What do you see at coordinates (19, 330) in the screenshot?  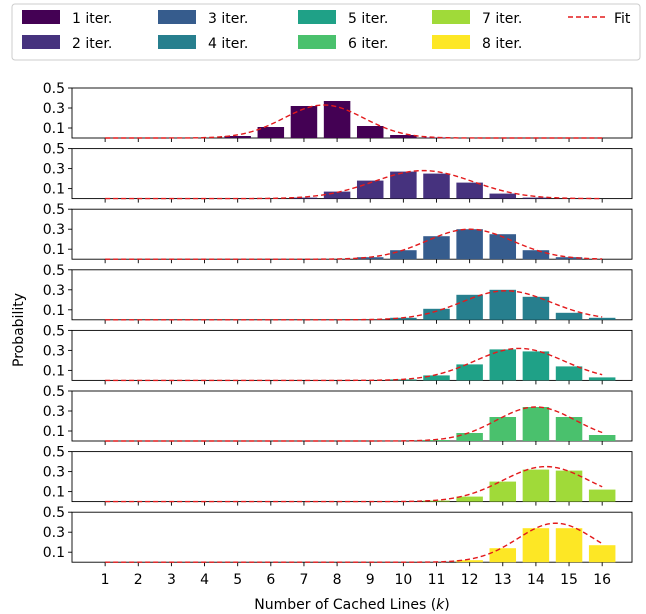 I see `y-axis-label: Probability` at bounding box center [19, 330].